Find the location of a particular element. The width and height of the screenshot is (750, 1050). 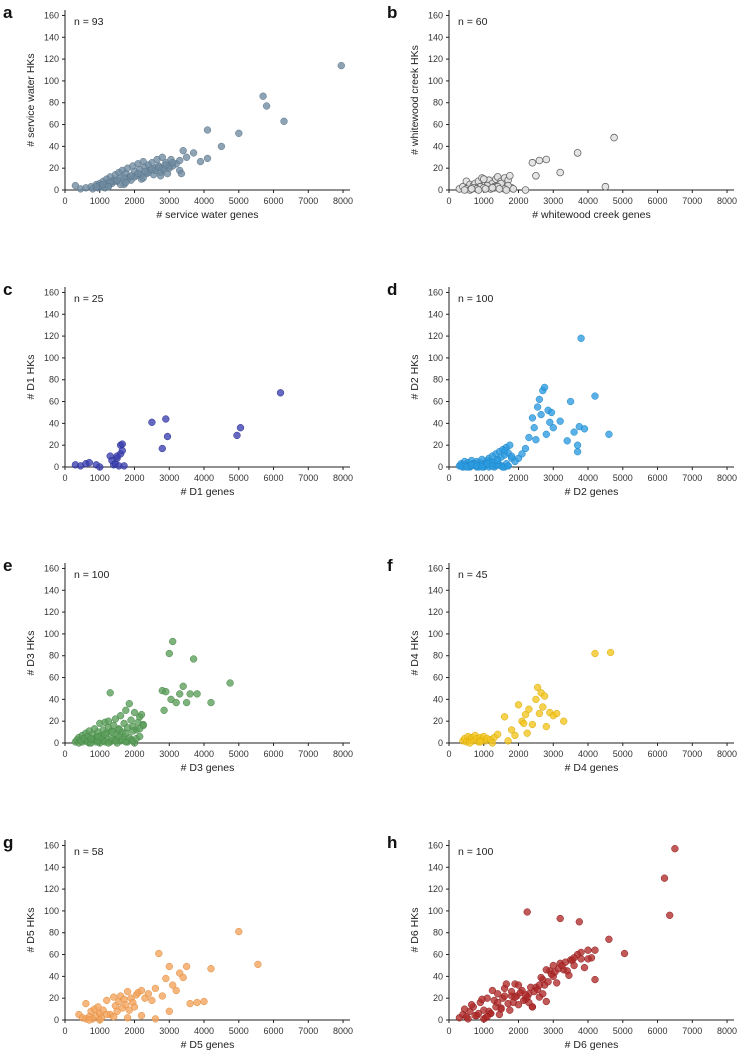

y-tick-label: 0 is located at coordinates (440, 1020).